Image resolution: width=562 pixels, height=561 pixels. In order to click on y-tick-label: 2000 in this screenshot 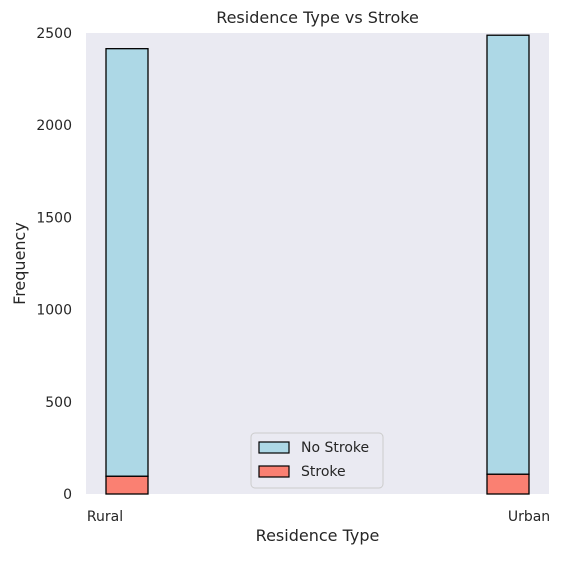, I will do `click(54, 126)`.